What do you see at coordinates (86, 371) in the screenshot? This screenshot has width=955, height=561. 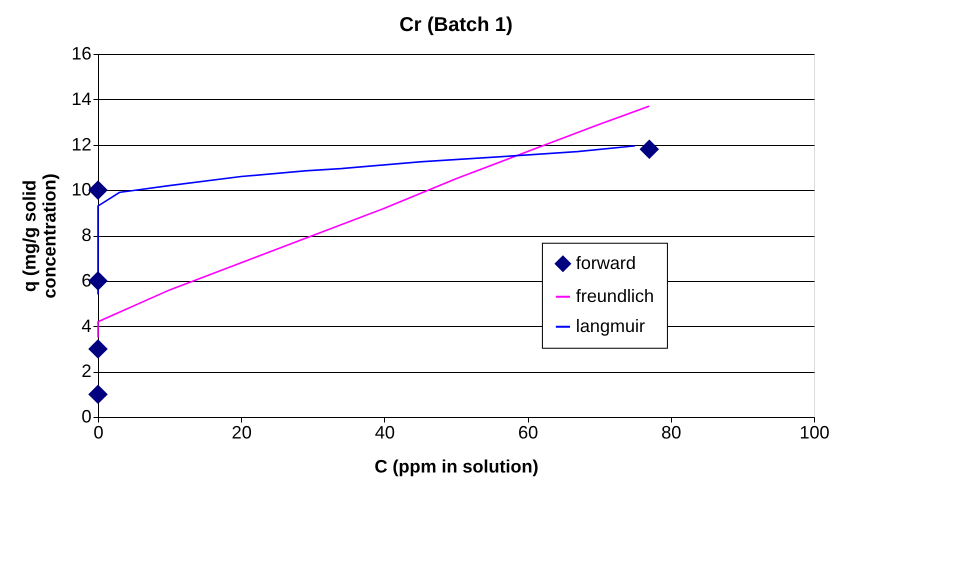 I see `y-tick-label: 2` at bounding box center [86, 371].